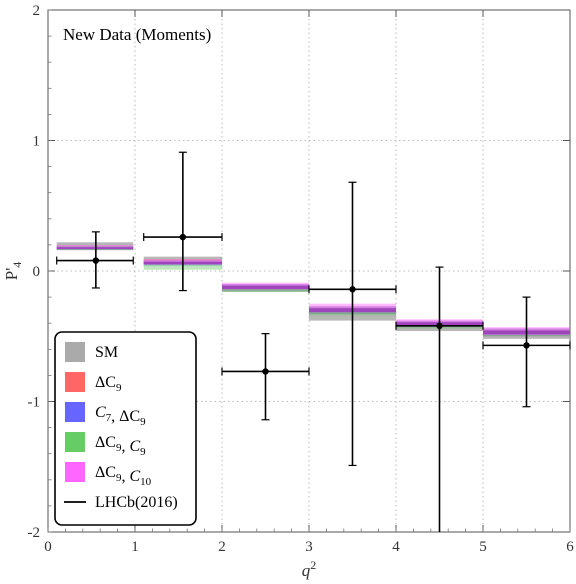  I want to click on y-tick-label: -1, so click(34, 403).